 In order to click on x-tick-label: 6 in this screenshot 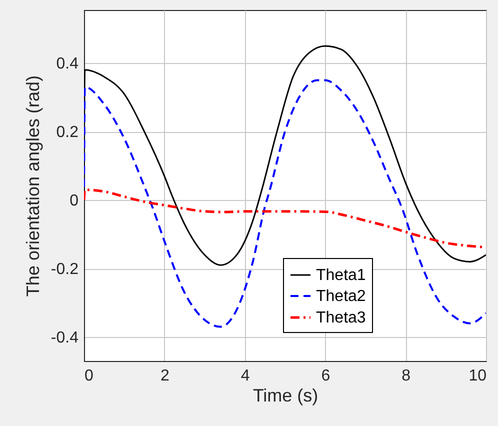, I will do `click(325, 376)`.